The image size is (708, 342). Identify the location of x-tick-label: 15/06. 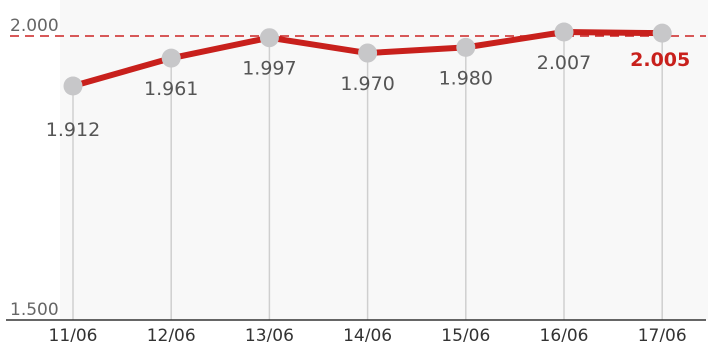
(465, 334).